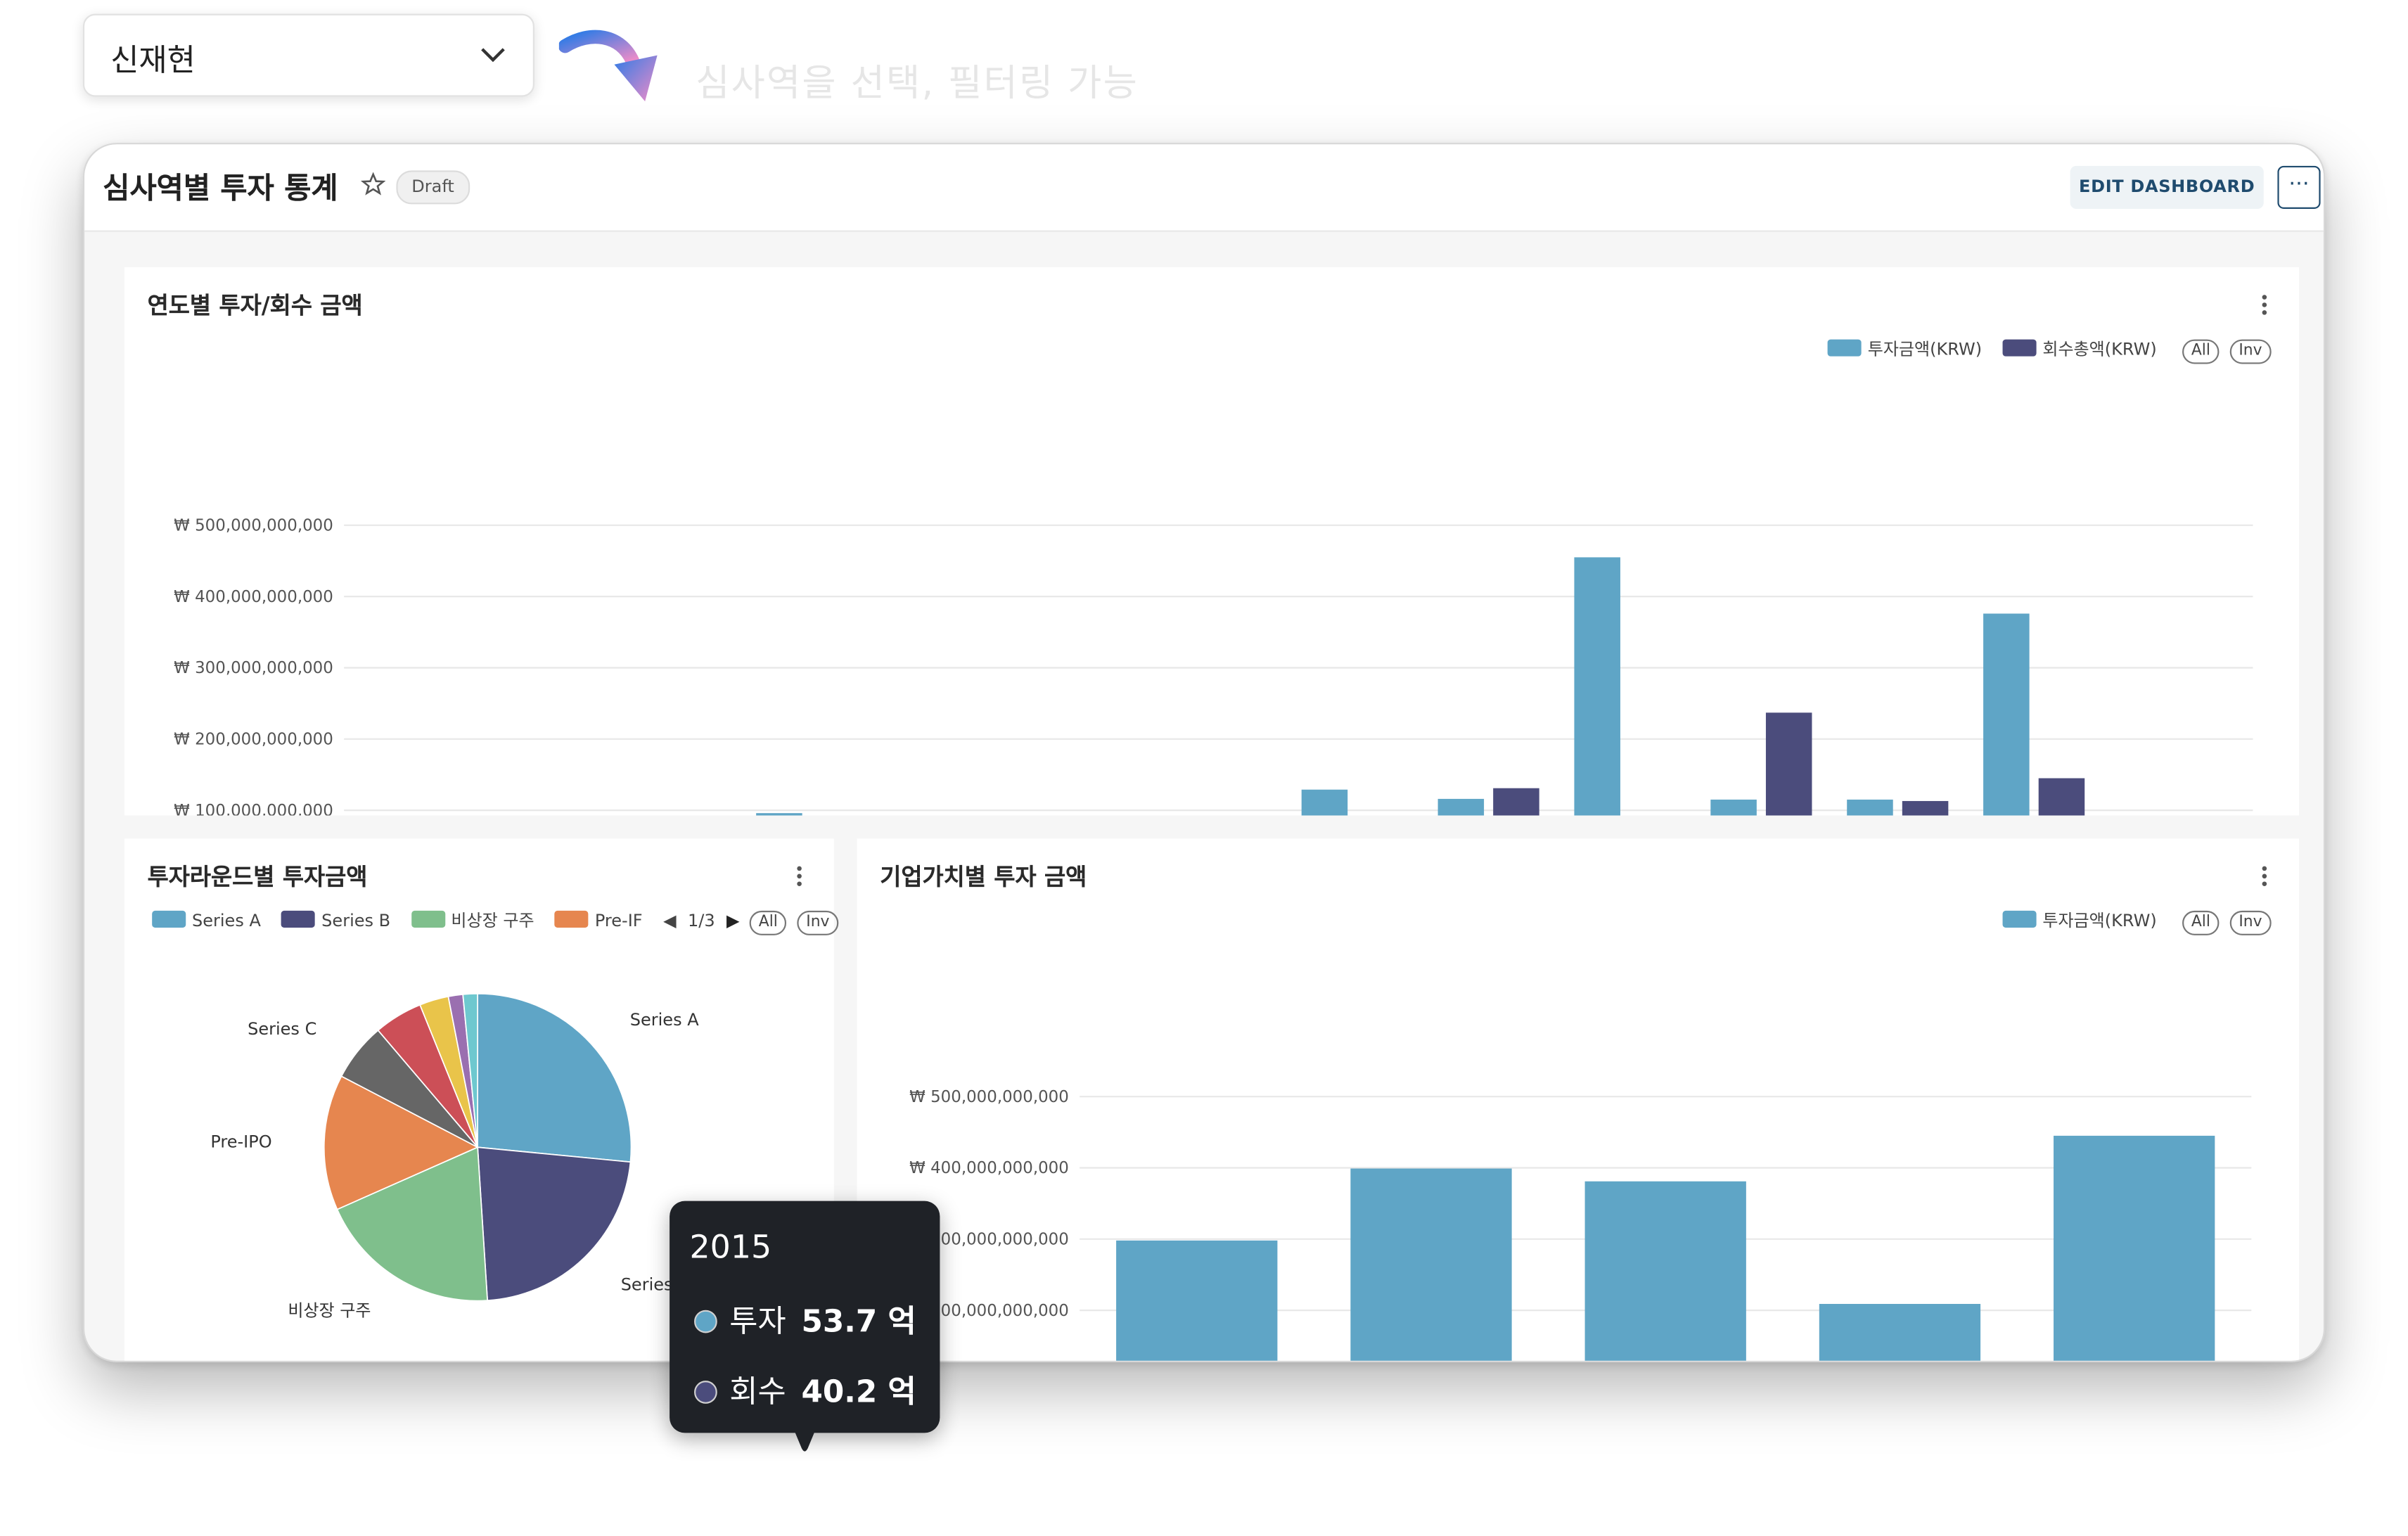 The image size is (2408, 1536). Describe the element at coordinates (858, 1321) in the screenshot. I see `tooltip-value: 53.7 억` at that location.